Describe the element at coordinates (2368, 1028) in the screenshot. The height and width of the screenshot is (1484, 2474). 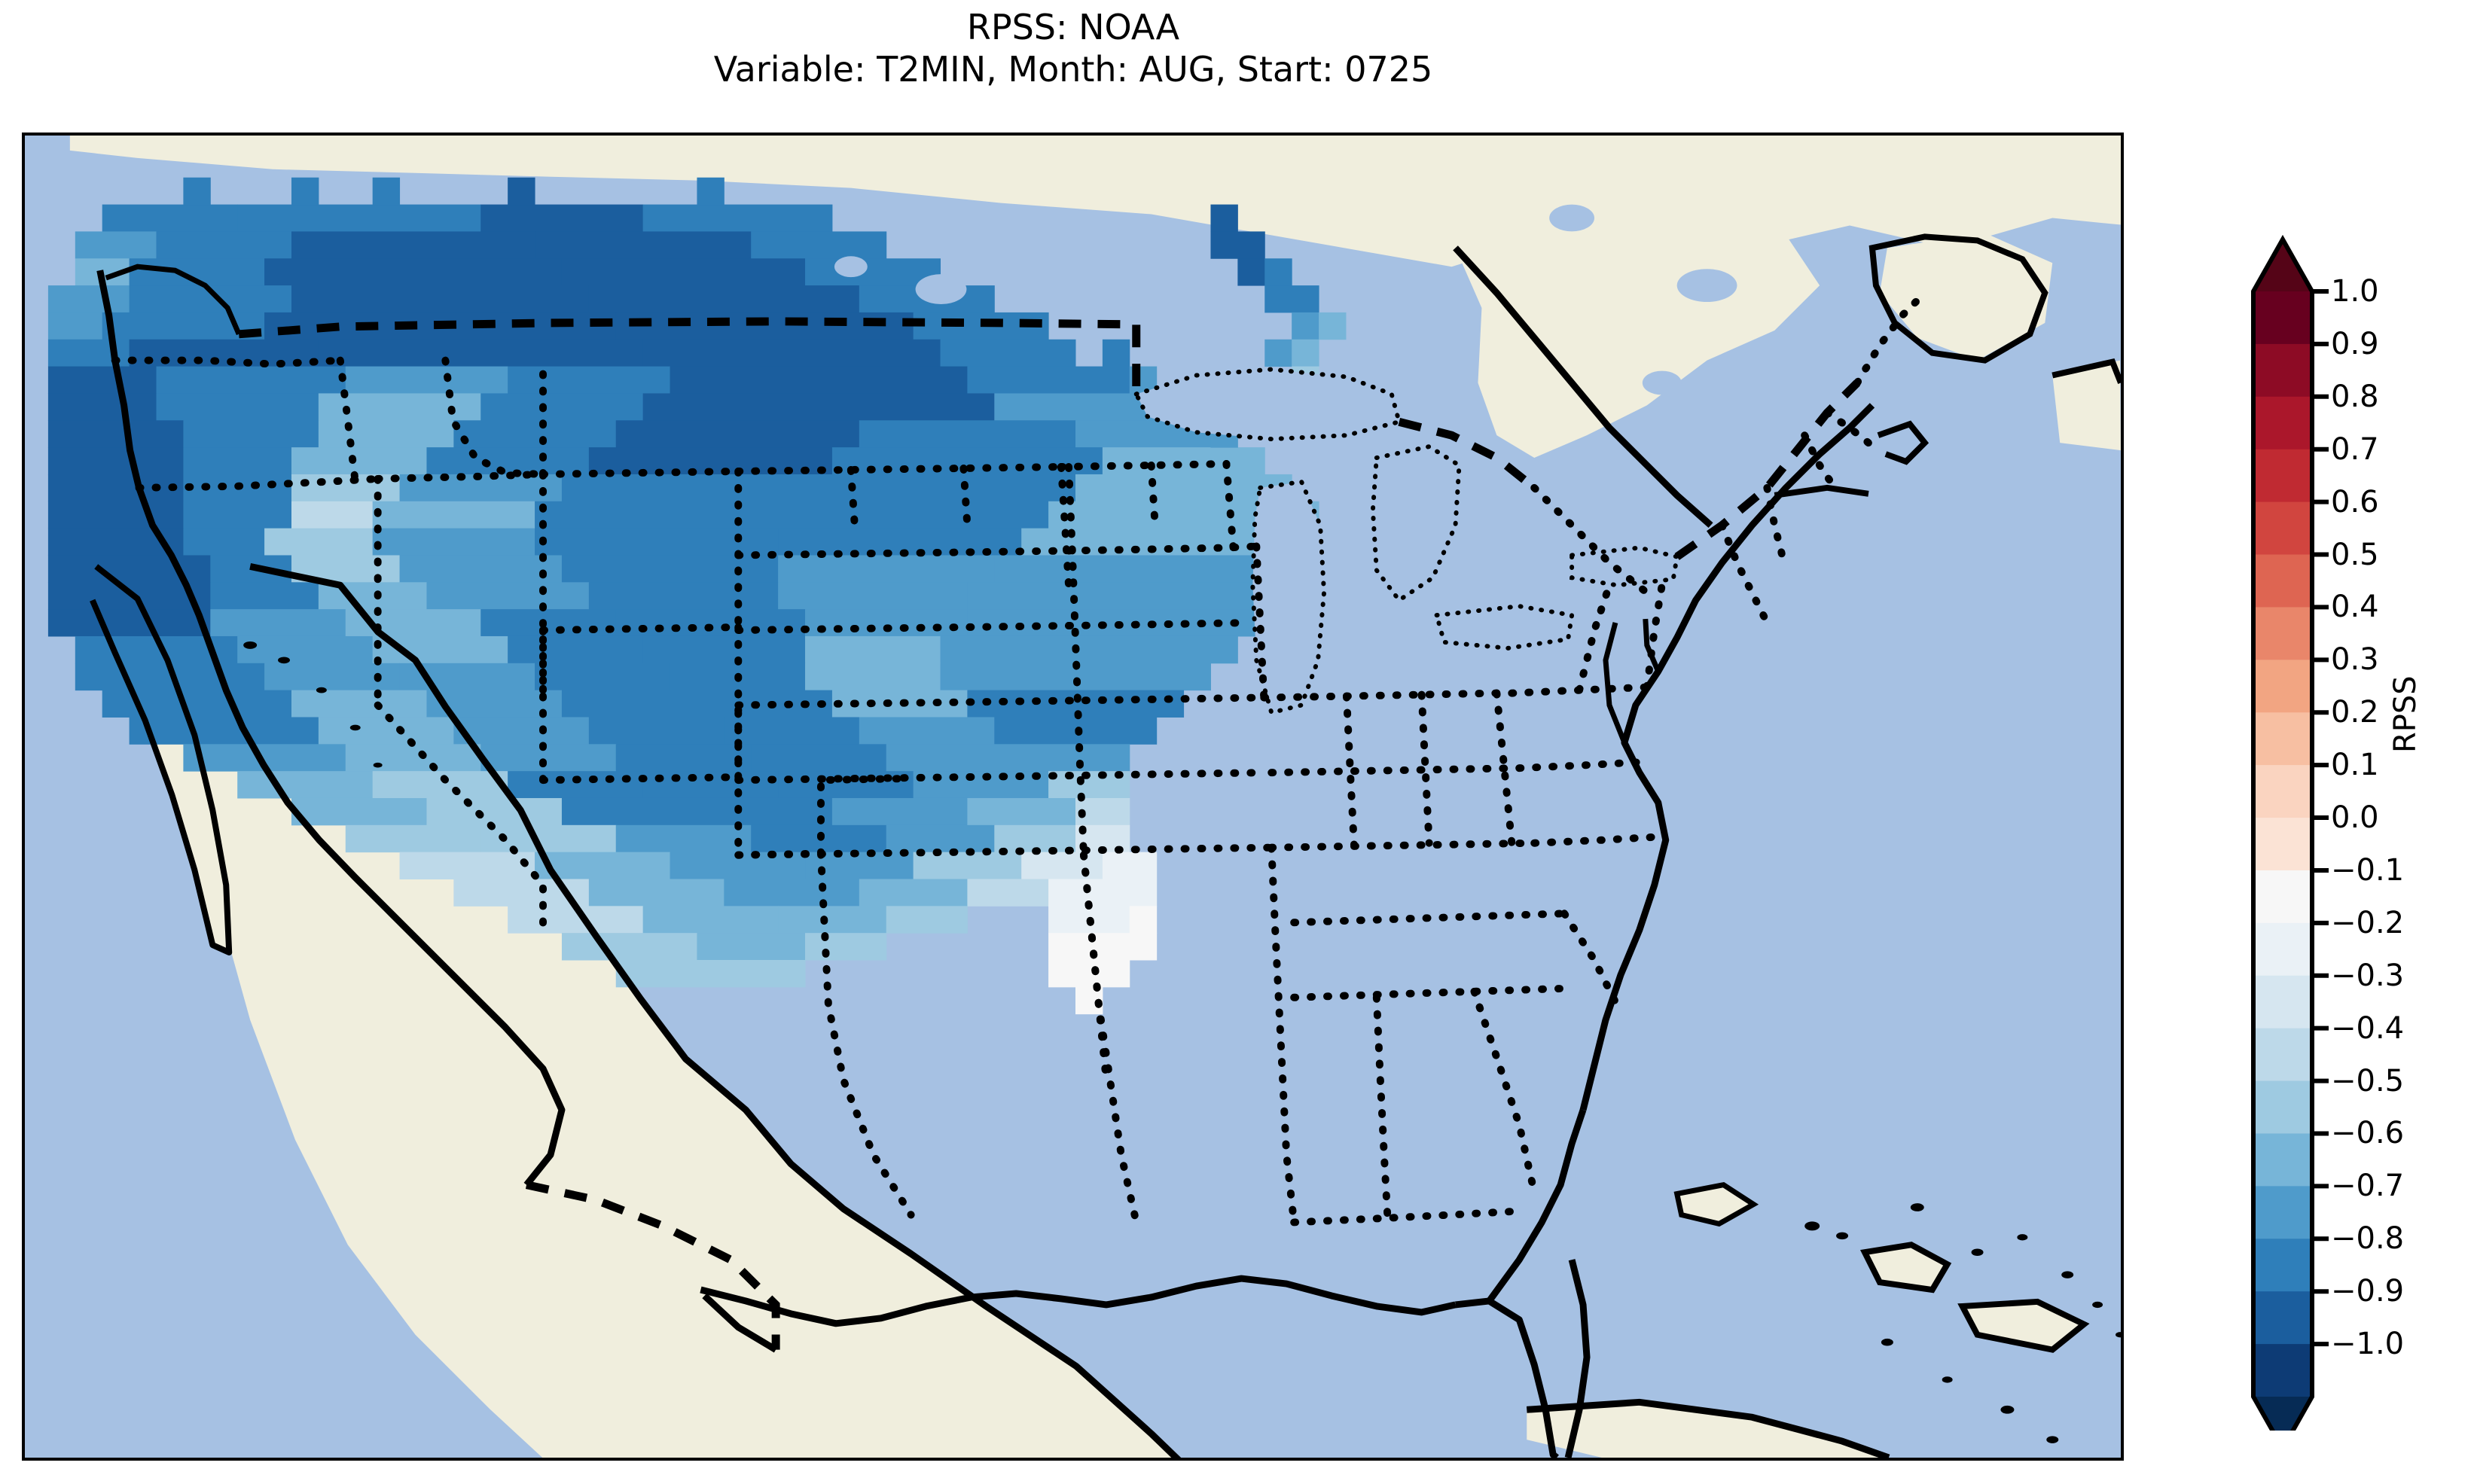
I see `colorbar-tick-label: −0.4` at that location.